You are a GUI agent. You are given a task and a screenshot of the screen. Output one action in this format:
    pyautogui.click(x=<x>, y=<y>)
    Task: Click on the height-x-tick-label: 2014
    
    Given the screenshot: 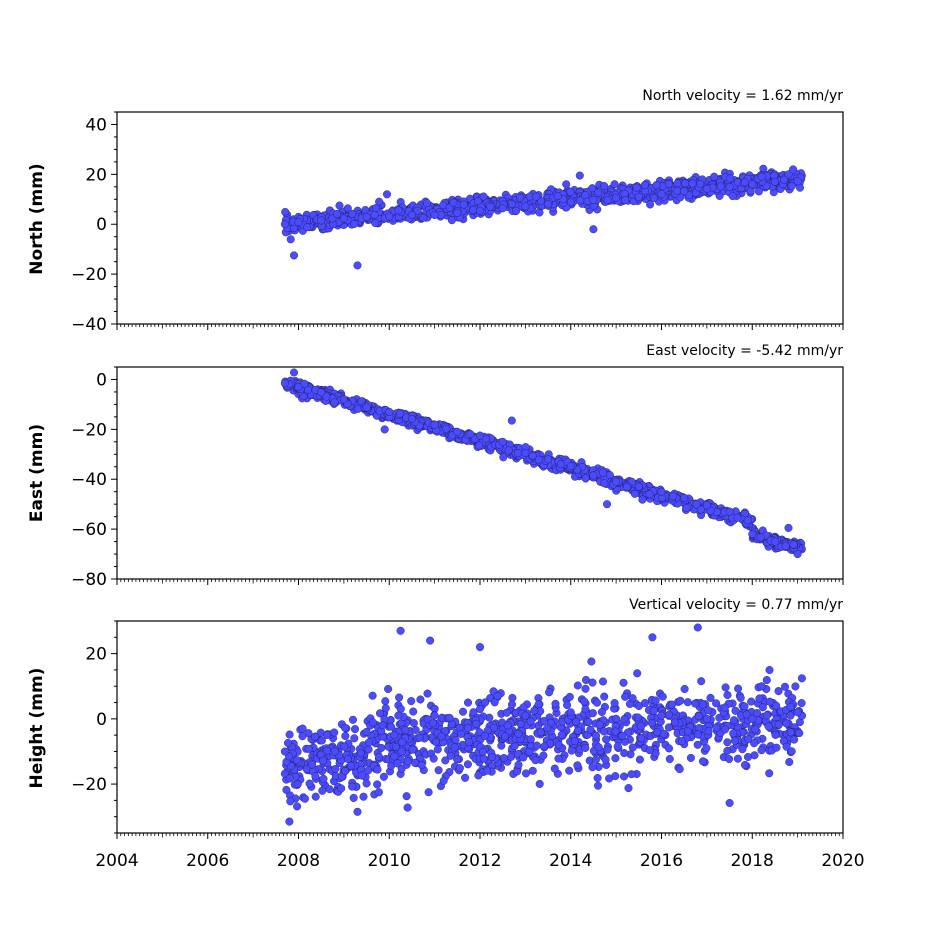 What is the action you would take?
    pyautogui.click(x=570, y=861)
    